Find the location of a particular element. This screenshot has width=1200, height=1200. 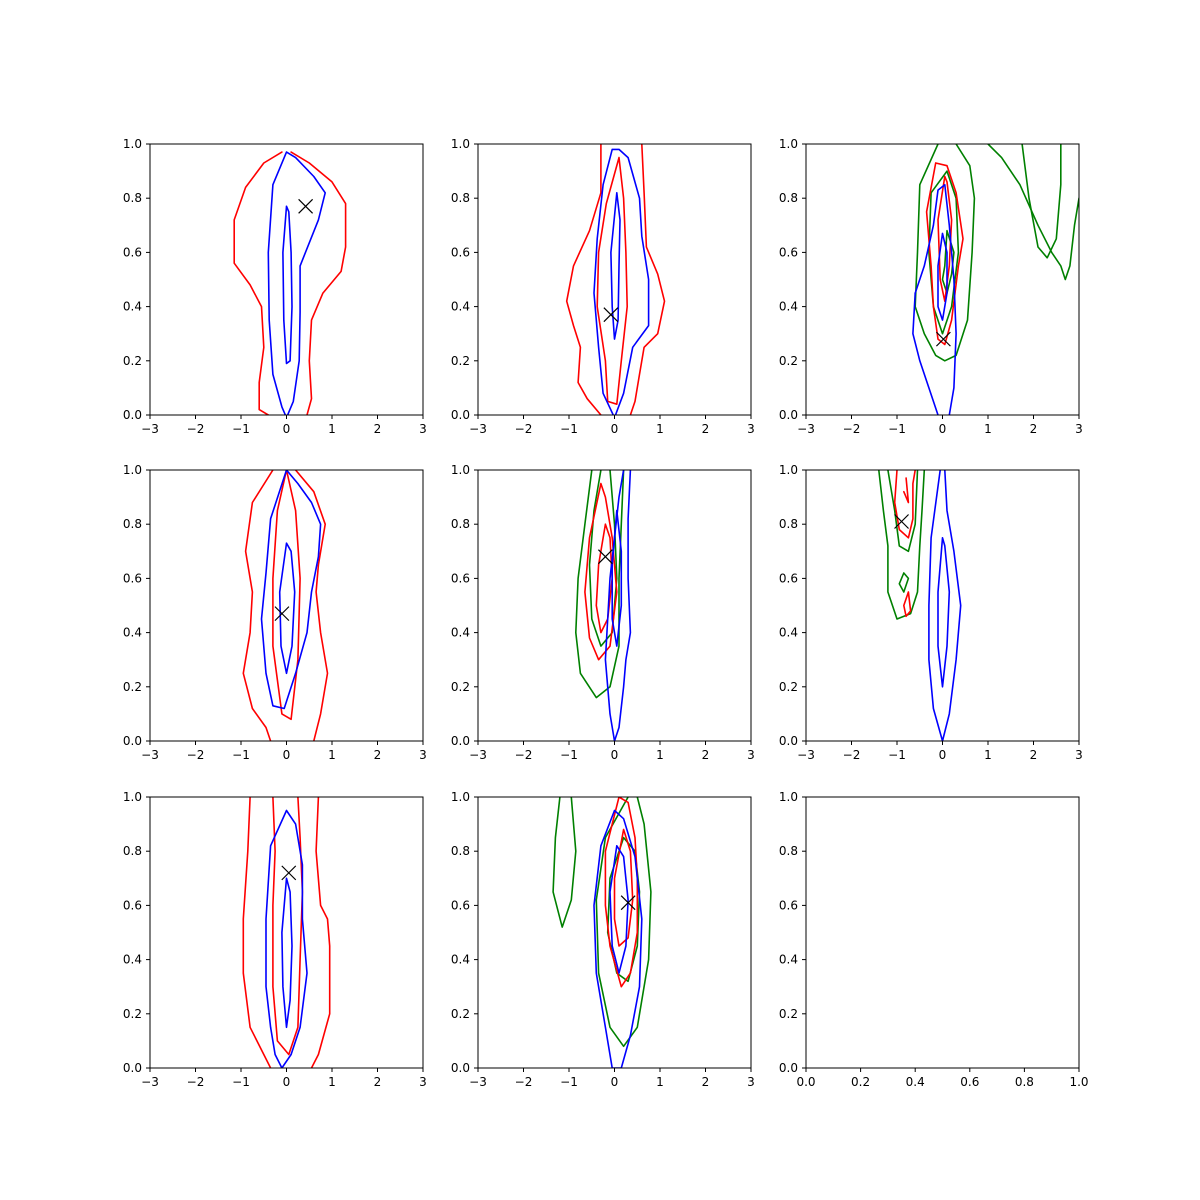

panel-row2-col1: −3 −2 −1 0 1 2 3 0.0 0.2 0.4 0.6 0.8 1.0 is located at coordinates (275, 612).